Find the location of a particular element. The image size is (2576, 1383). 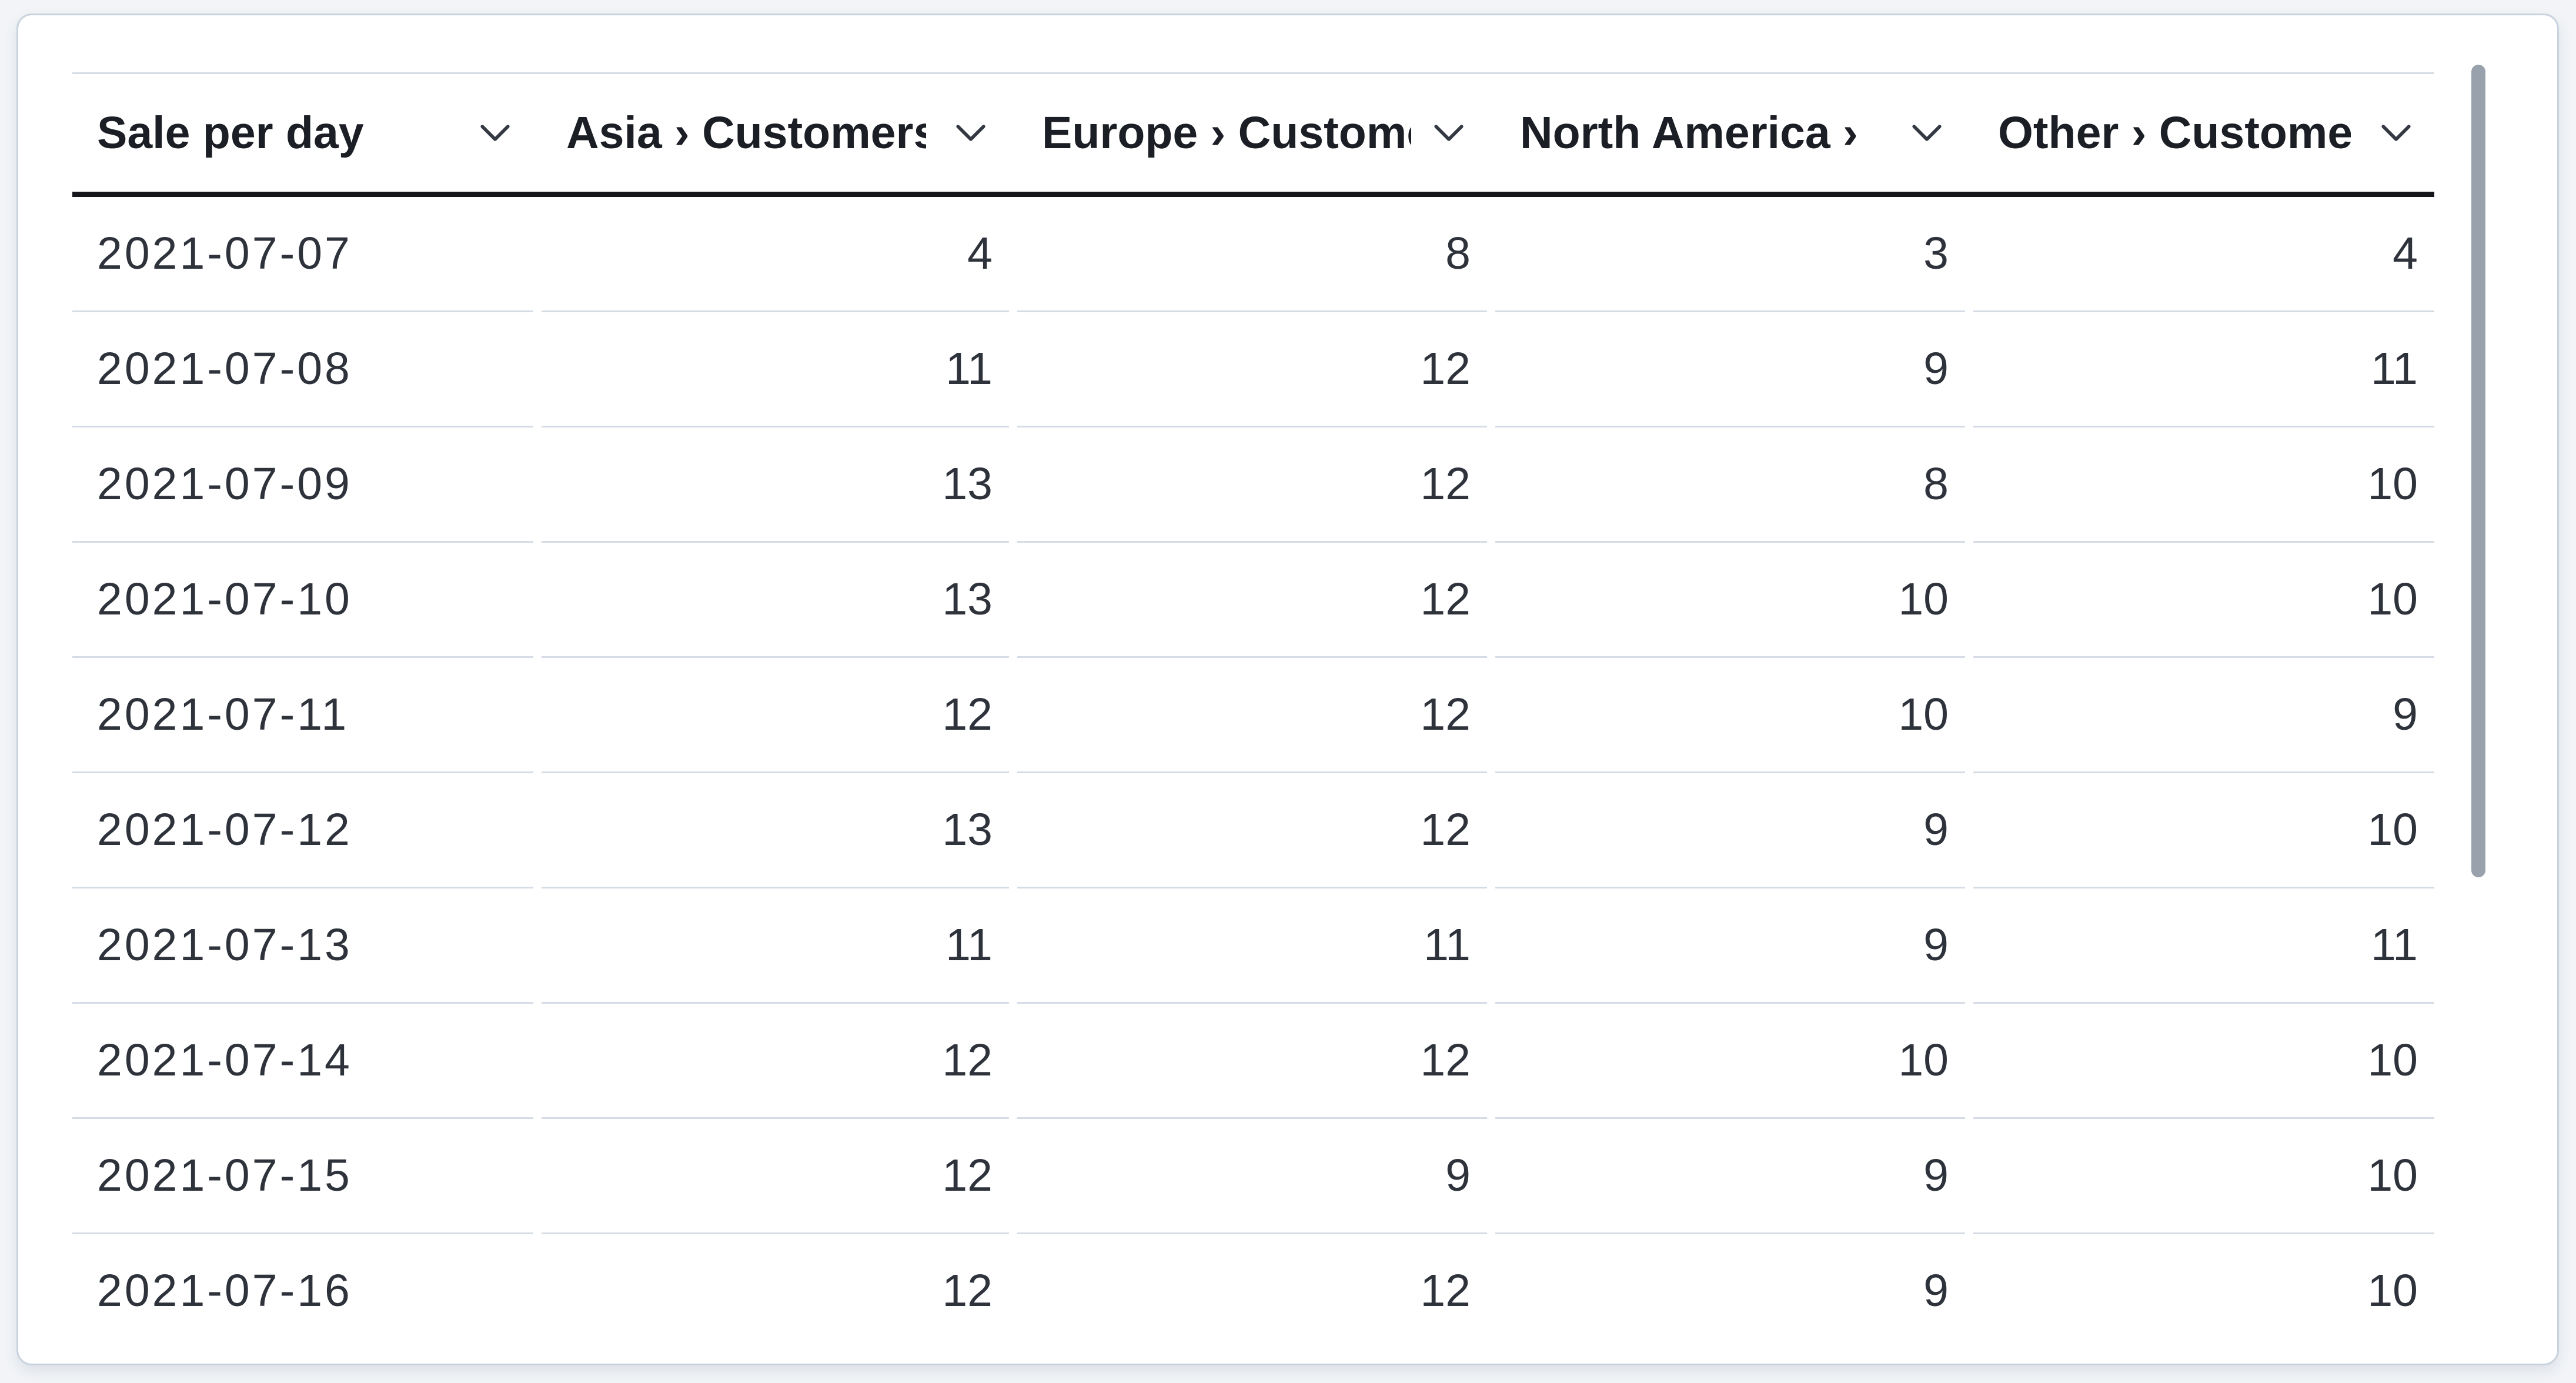

vertical-scrollbar-thumb is located at coordinates (2478, 471).